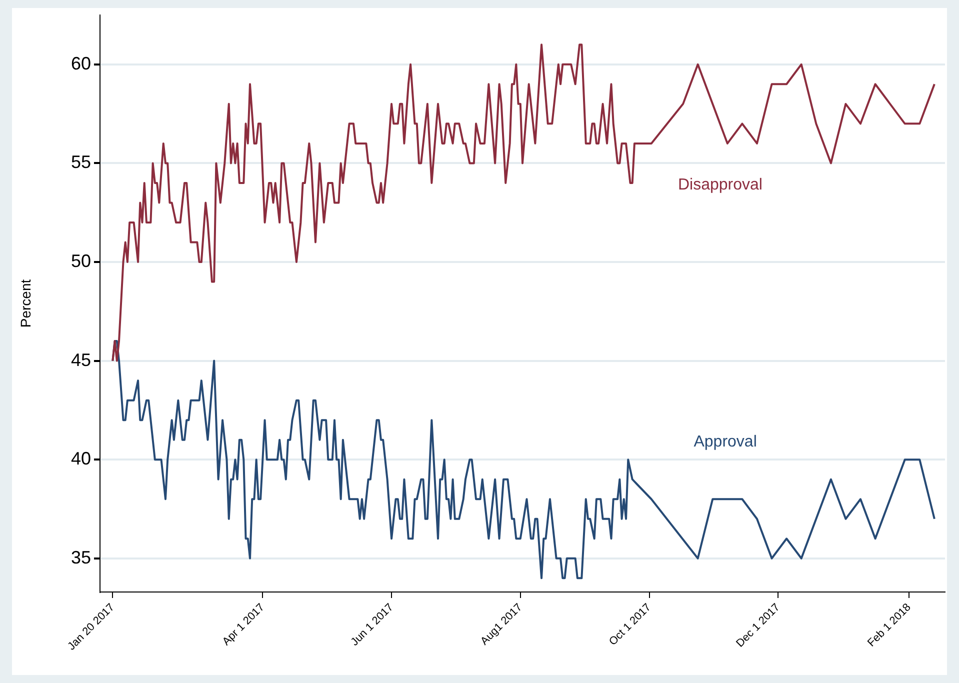 The height and width of the screenshot is (683, 959). I want to click on y-tick-label: 50, so click(80, 260).